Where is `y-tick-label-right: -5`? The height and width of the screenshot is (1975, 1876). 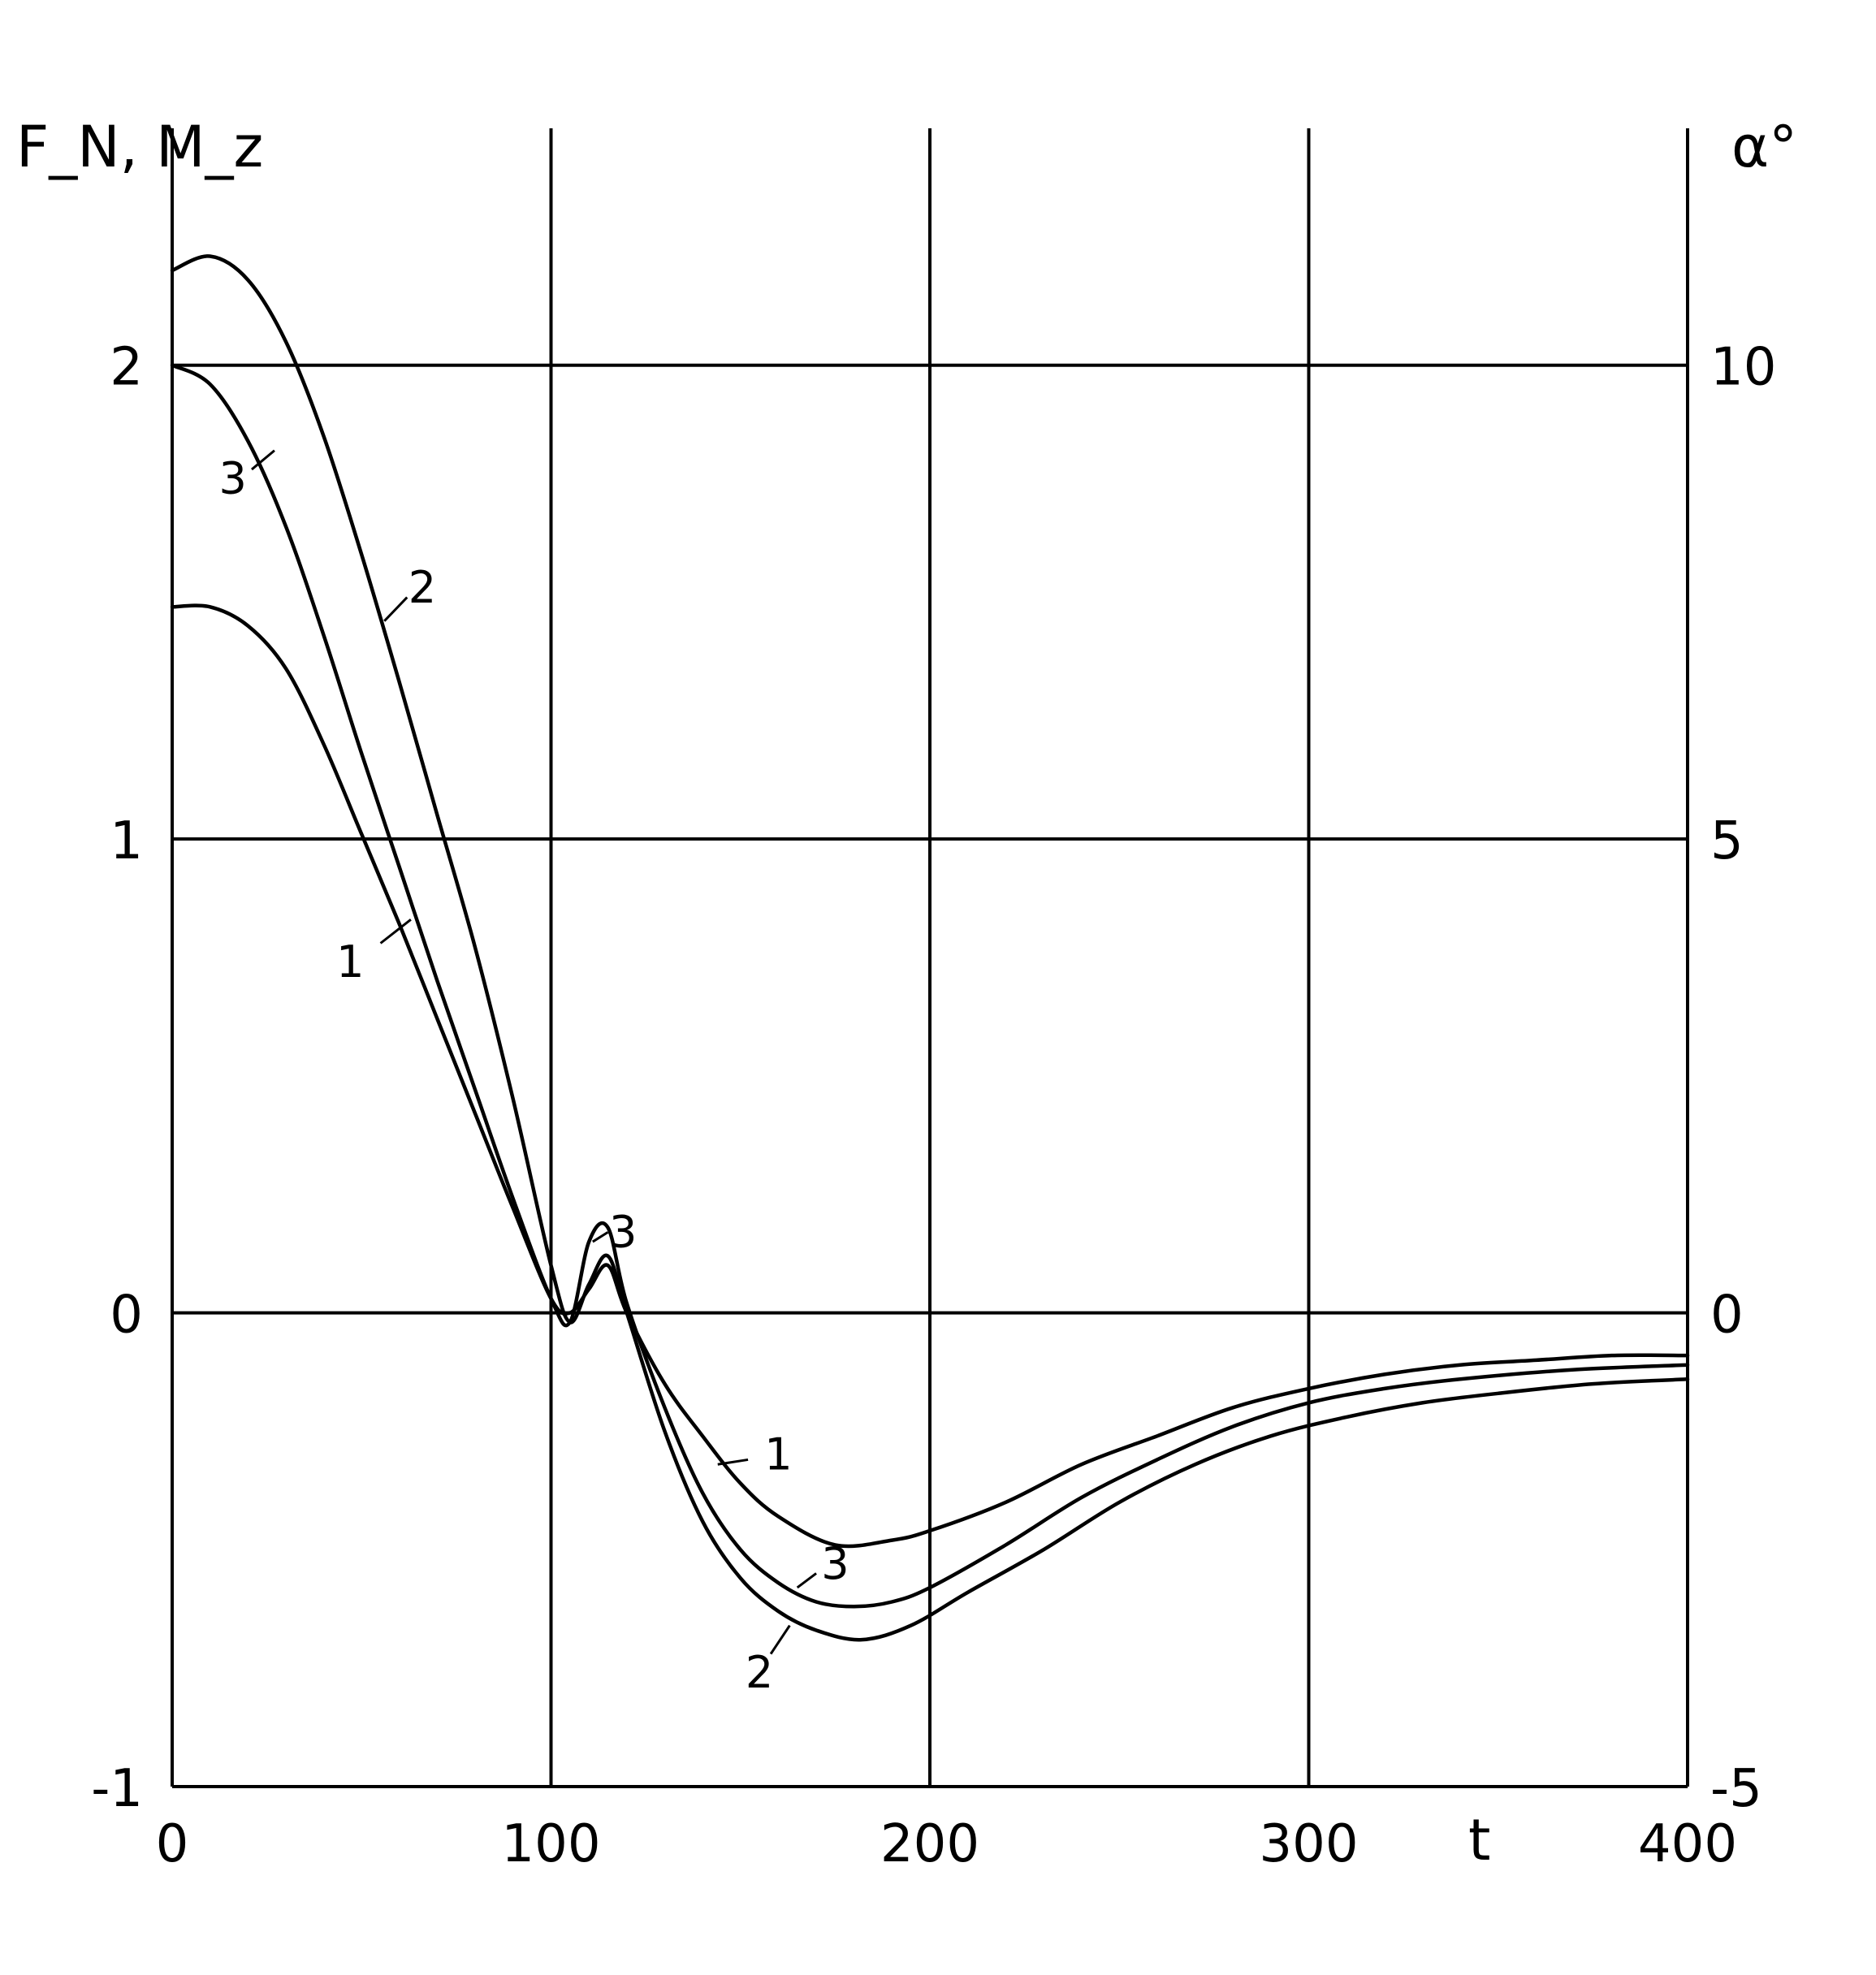 y-tick-label-right: -5 is located at coordinates (1736, 1789).